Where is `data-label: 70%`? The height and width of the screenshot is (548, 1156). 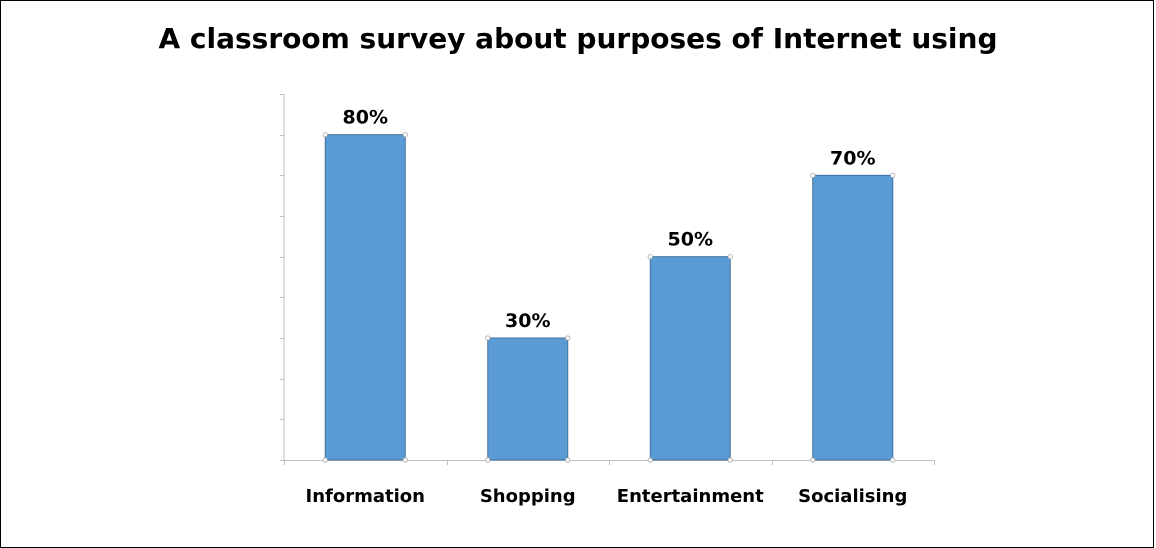
data-label: 70% is located at coordinates (852, 158).